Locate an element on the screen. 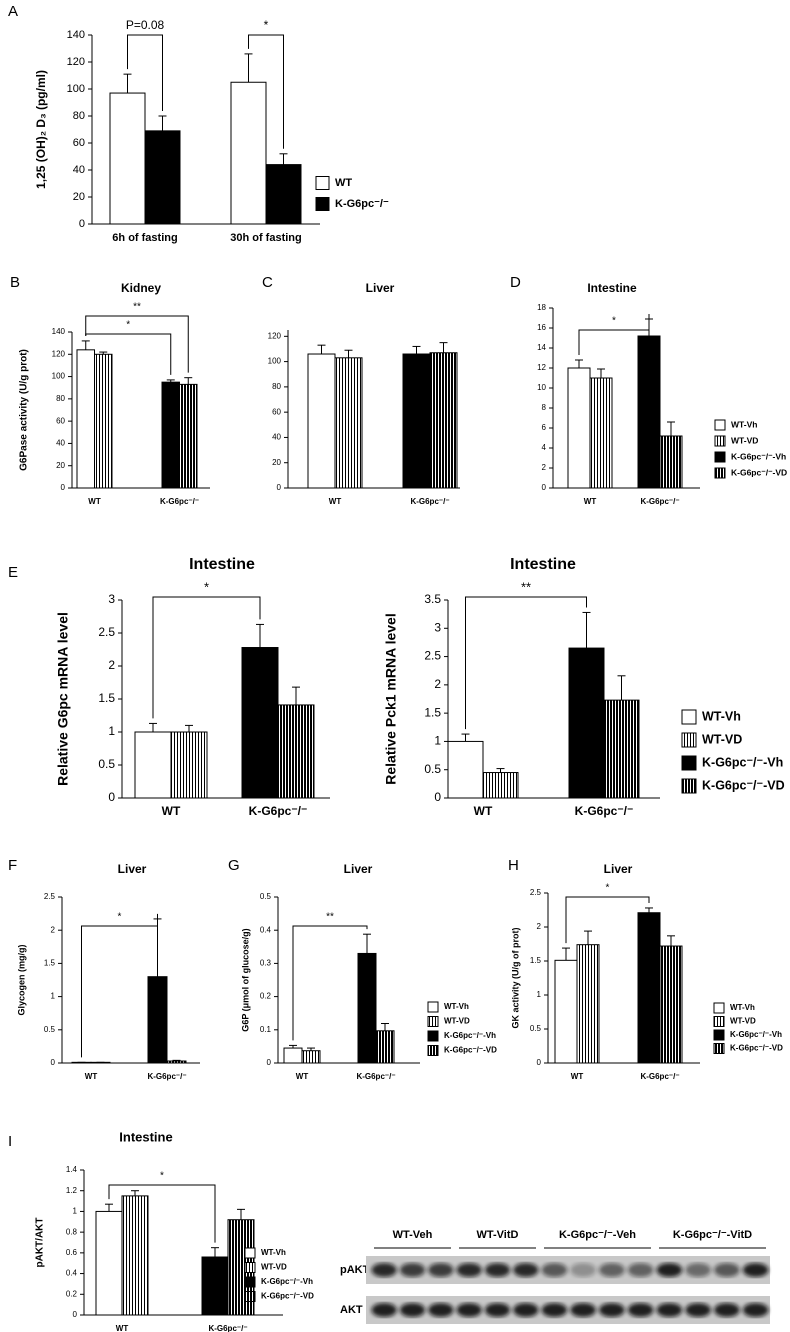  y-tick-label: 140 is located at coordinates (59, 331).